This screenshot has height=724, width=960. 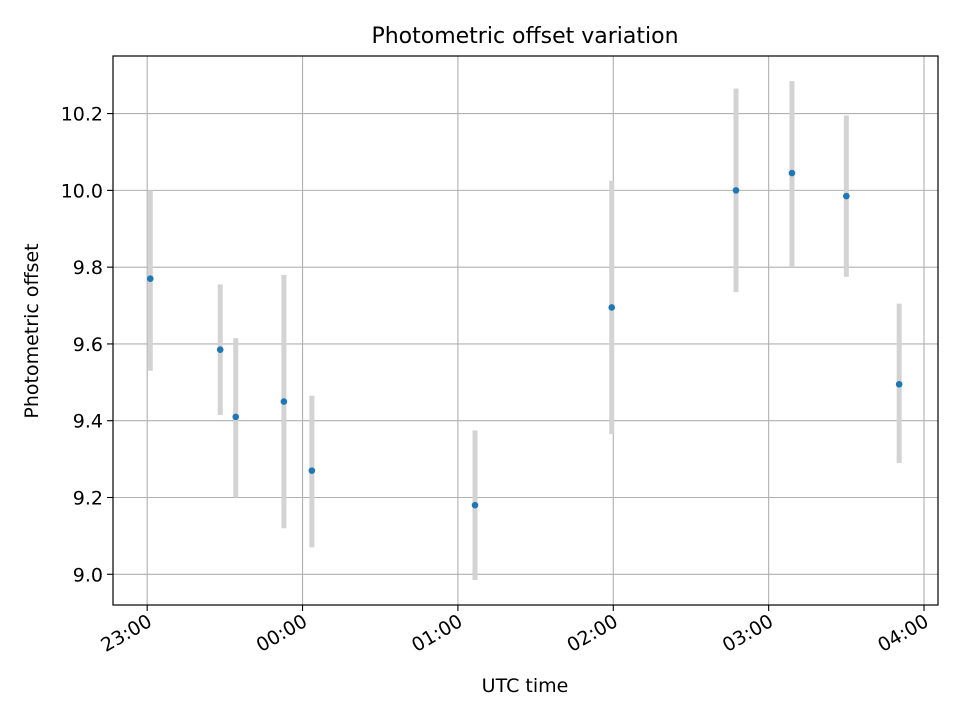 I want to click on y-tick-label: 9.8, so click(x=88, y=268).